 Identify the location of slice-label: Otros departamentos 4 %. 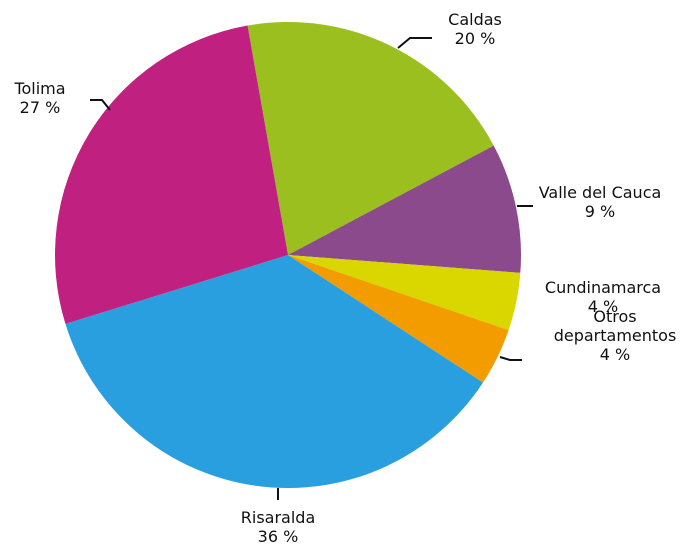
(615, 335).